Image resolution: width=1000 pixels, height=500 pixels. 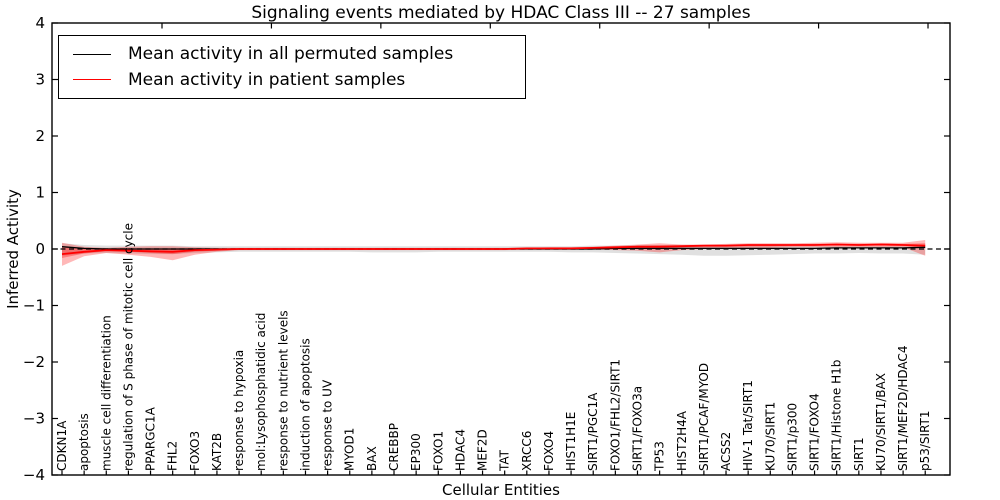 What do you see at coordinates (267, 79) in the screenshot?
I see `legend-label: Mean activity in patient samples` at bounding box center [267, 79].